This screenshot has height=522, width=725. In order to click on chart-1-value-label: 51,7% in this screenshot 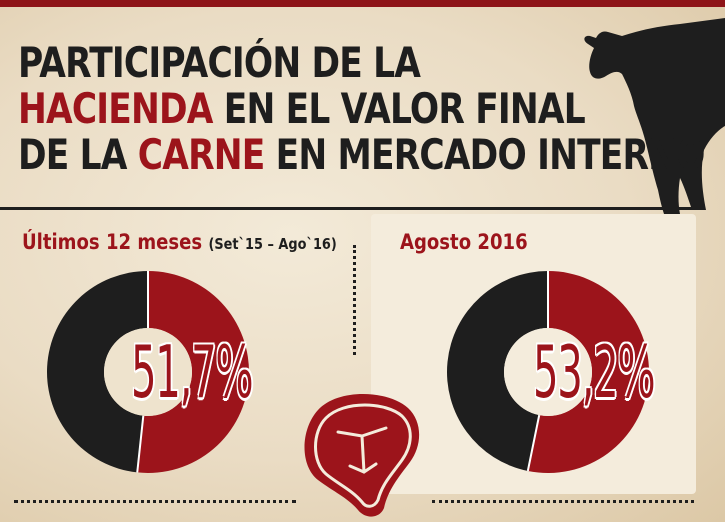, I will do `click(192, 372)`.